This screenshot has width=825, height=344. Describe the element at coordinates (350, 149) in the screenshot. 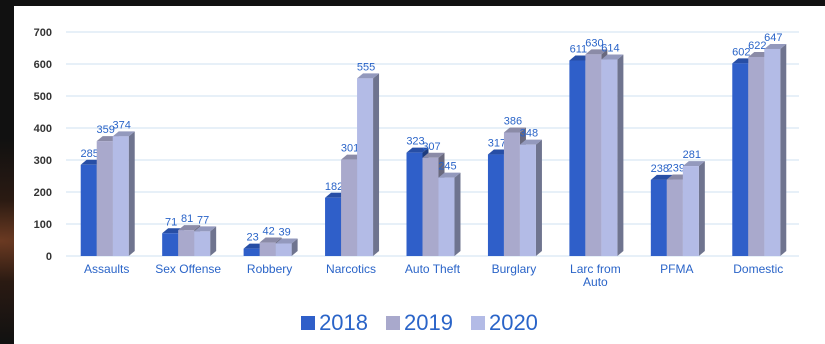

I see `data-label: 301` at that location.